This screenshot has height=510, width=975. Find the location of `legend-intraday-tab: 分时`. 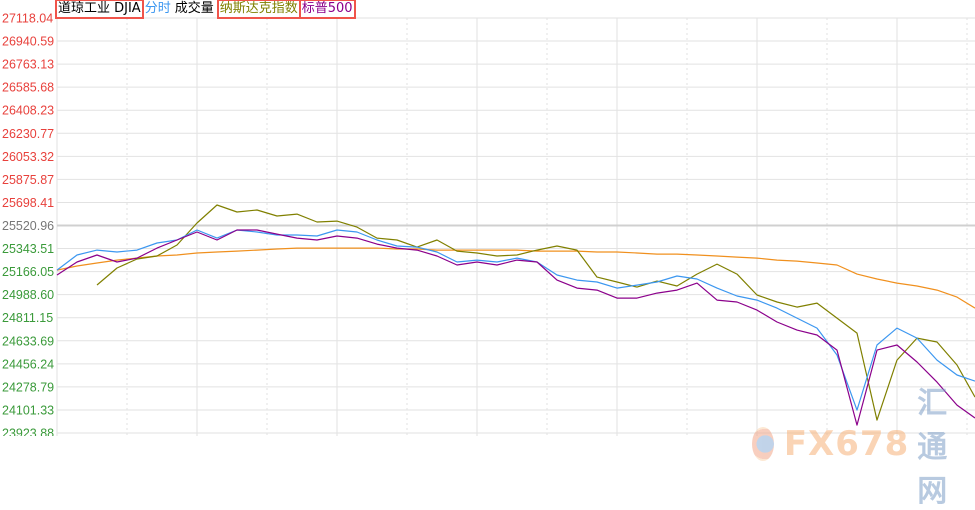

legend-intraday-tab: 分时 is located at coordinates (157, 8).